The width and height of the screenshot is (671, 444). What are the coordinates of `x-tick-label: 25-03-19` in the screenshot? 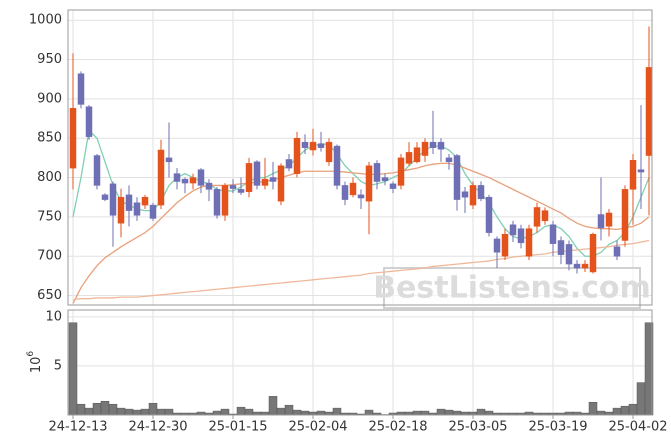 It's located at (557, 427).